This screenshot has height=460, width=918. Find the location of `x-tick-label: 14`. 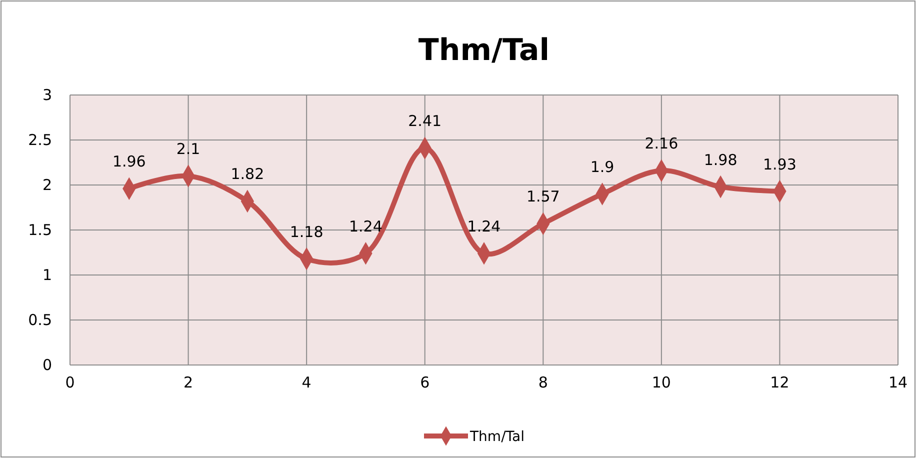

x-tick-label: 14 is located at coordinates (898, 383).